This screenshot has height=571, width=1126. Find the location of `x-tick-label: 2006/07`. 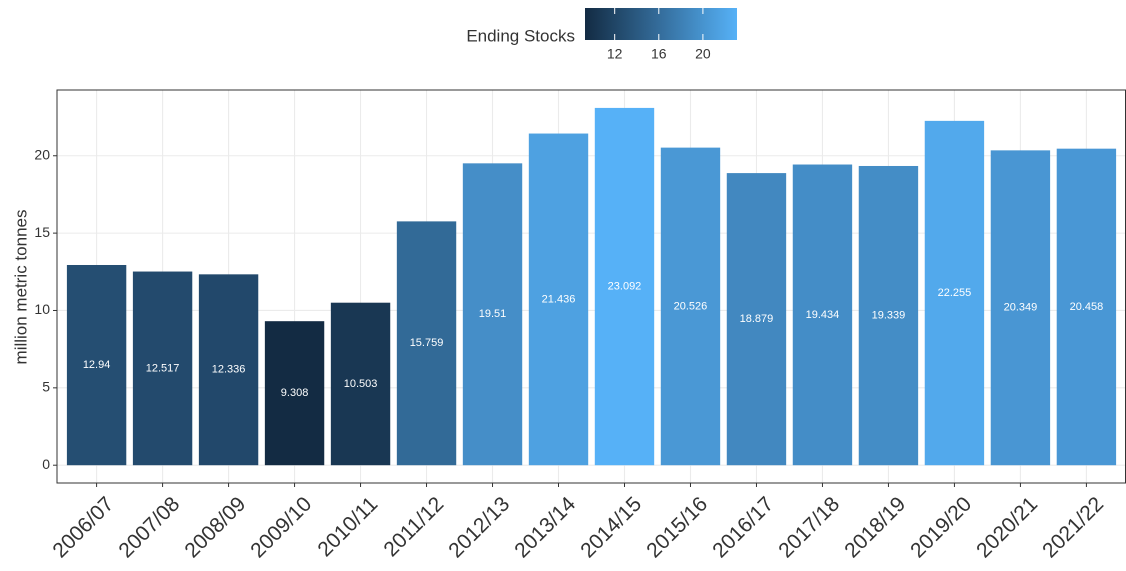

x-tick-label: 2006/07 is located at coordinates (83, 527).